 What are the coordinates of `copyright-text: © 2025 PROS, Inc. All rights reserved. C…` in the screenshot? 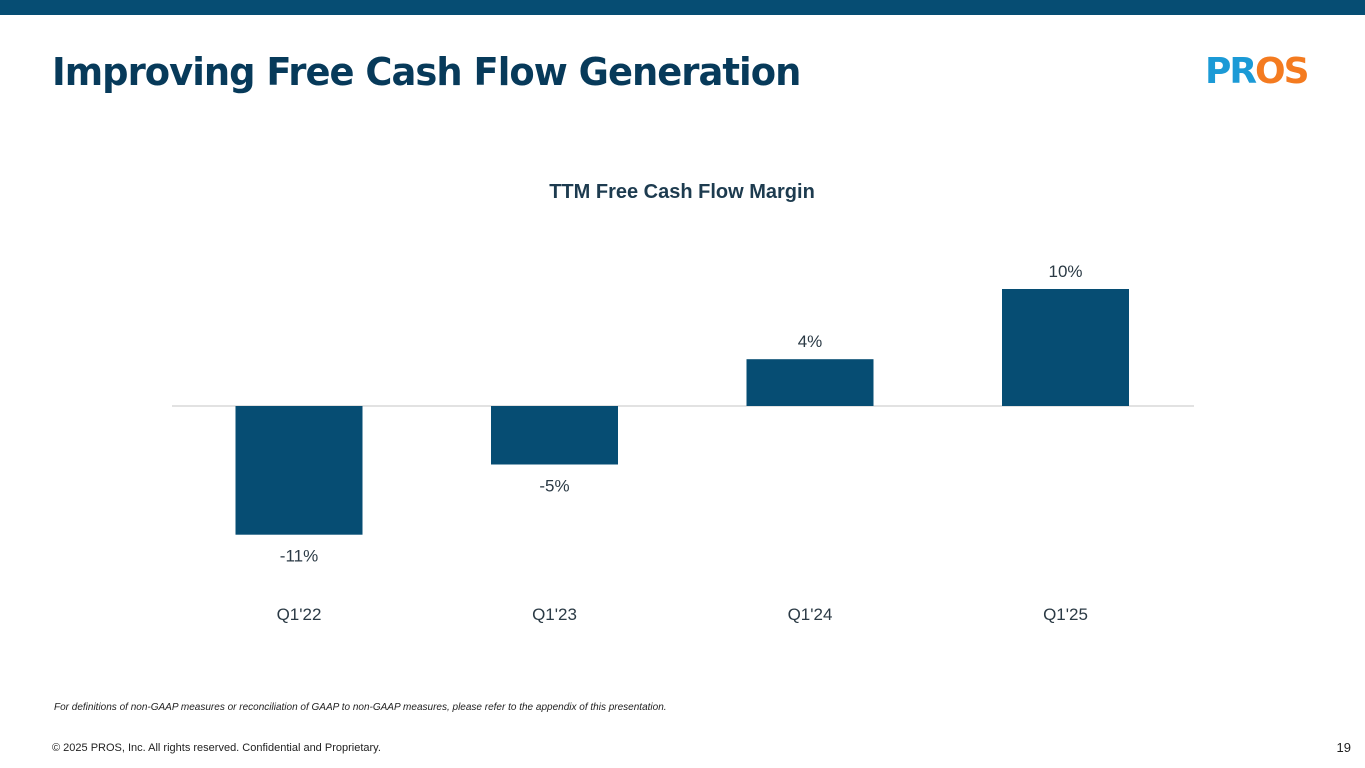 It's located at (216, 748).